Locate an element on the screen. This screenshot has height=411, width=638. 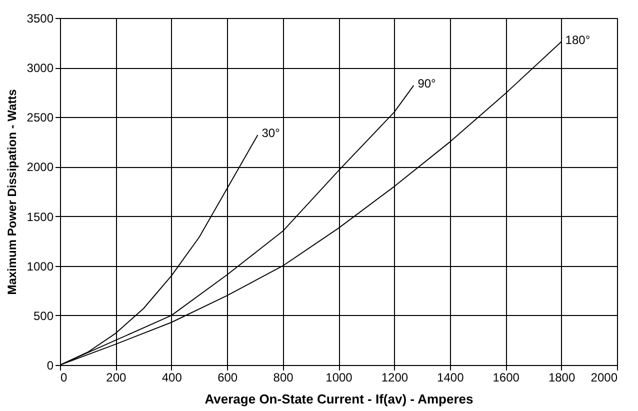
x-axis-title: Average On-State Current - If(av) - Amperes is located at coordinates (339, 399).